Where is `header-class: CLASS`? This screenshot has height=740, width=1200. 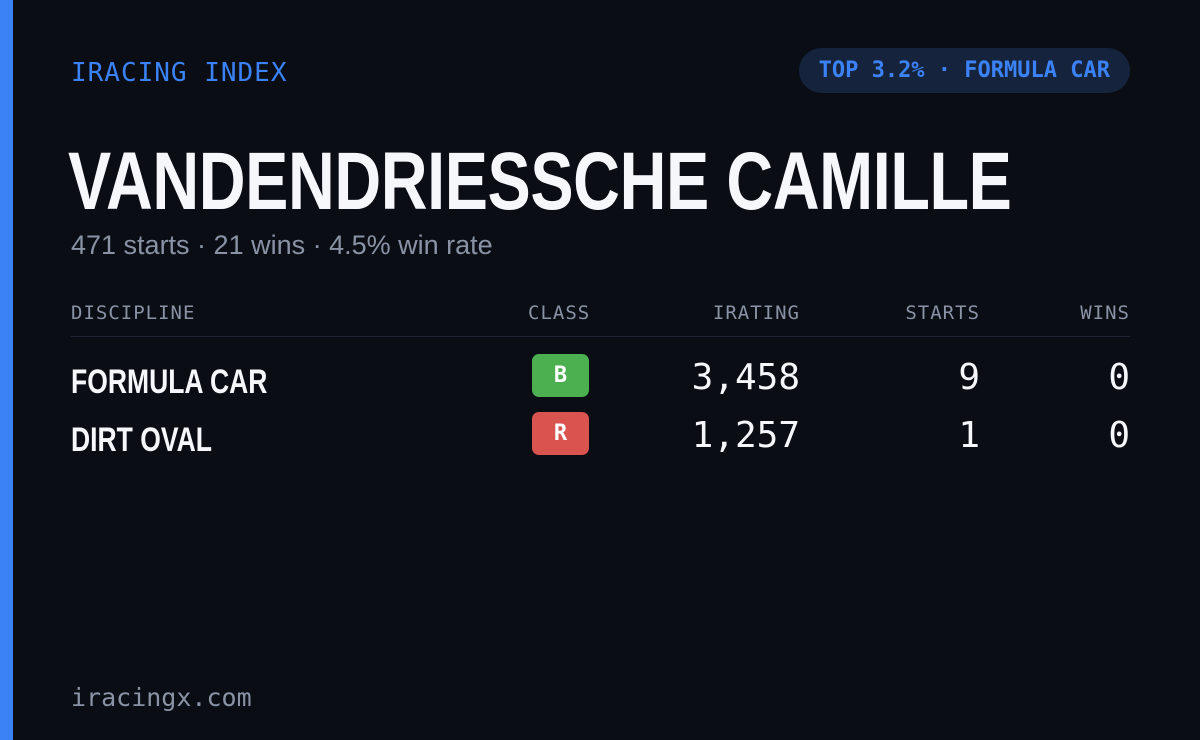
header-class: CLASS is located at coordinates (559, 313).